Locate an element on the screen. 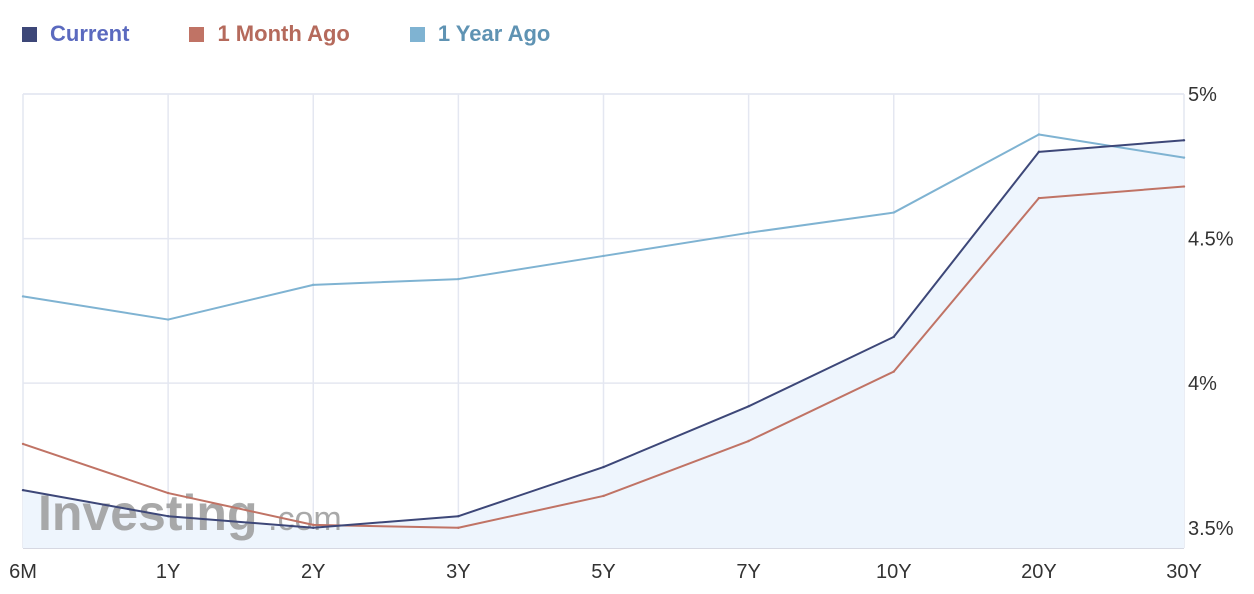 The height and width of the screenshot is (594, 1254). legend-item-current: Current is located at coordinates (75, 34).